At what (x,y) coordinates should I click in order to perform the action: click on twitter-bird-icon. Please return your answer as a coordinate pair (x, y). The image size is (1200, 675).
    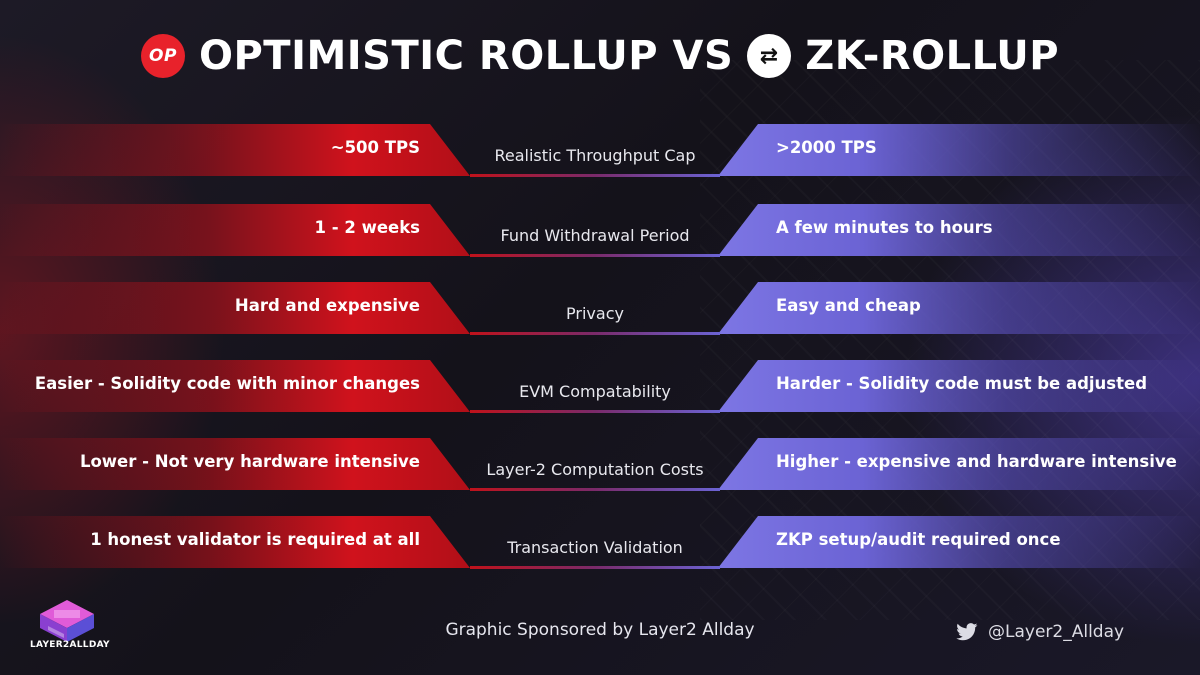
    Looking at the image, I should click on (967, 632).